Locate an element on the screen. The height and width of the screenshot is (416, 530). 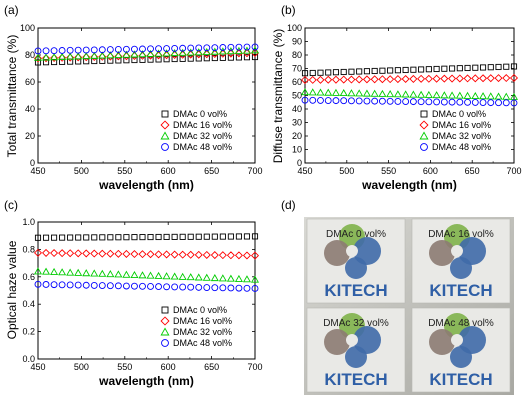
logo-wordmark: KITECH is located at coordinates (355, 379).